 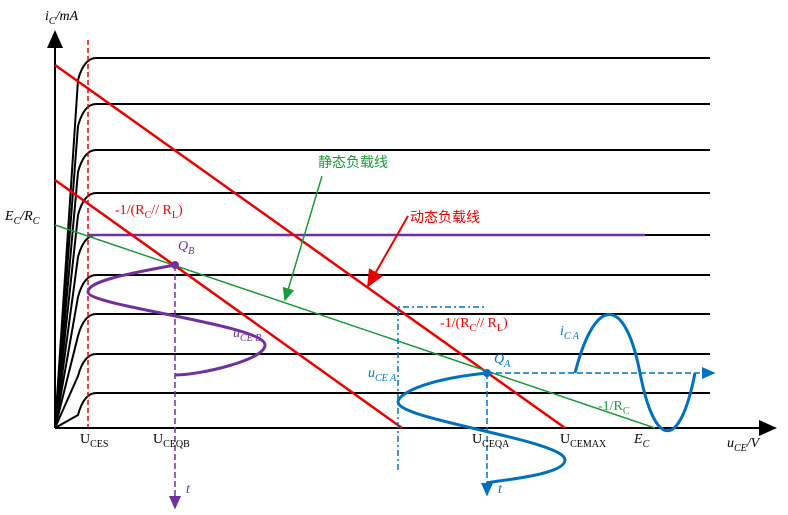 What do you see at coordinates (611, 406) in the screenshot?
I see `label-text: -1/R` at bounding box center [611, 406].